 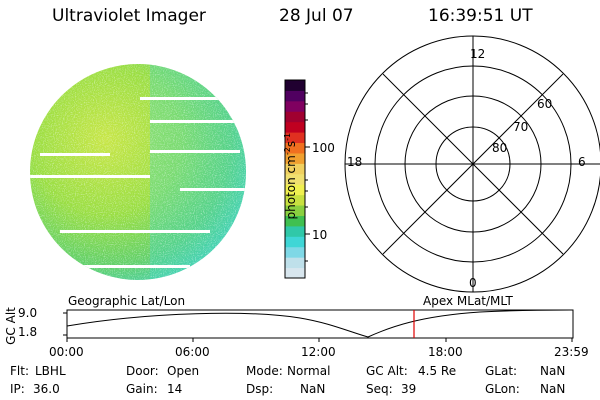 What do you see at coordinates (127, 301) in the screenshot?
I see `geographic-label: Geographic Lat/Lon` at bounding box center [127, 301].